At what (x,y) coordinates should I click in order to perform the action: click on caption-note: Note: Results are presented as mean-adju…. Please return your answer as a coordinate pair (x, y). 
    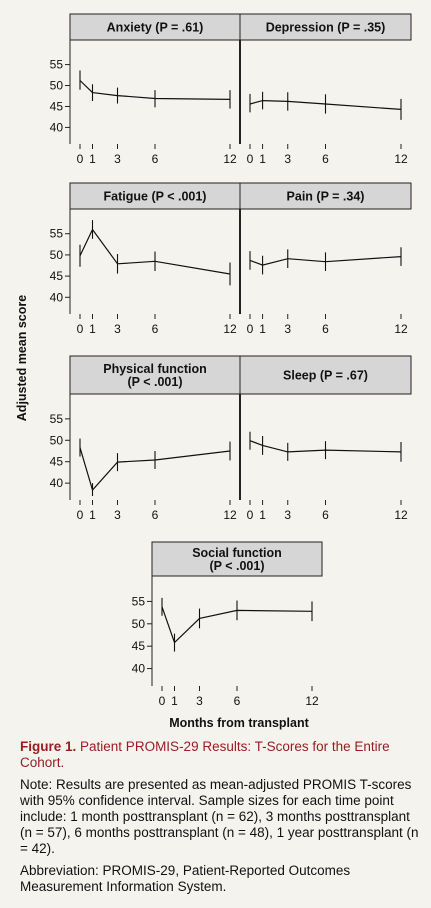
    Looking at the image, I should click on (219, 816).